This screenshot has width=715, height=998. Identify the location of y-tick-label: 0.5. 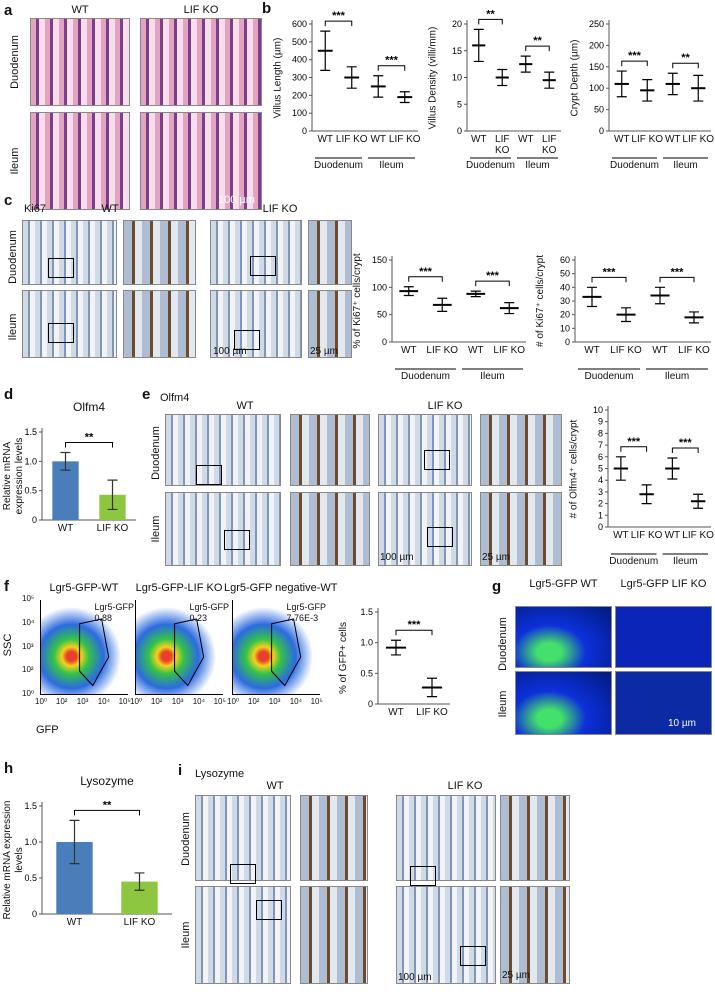
(366, 673).